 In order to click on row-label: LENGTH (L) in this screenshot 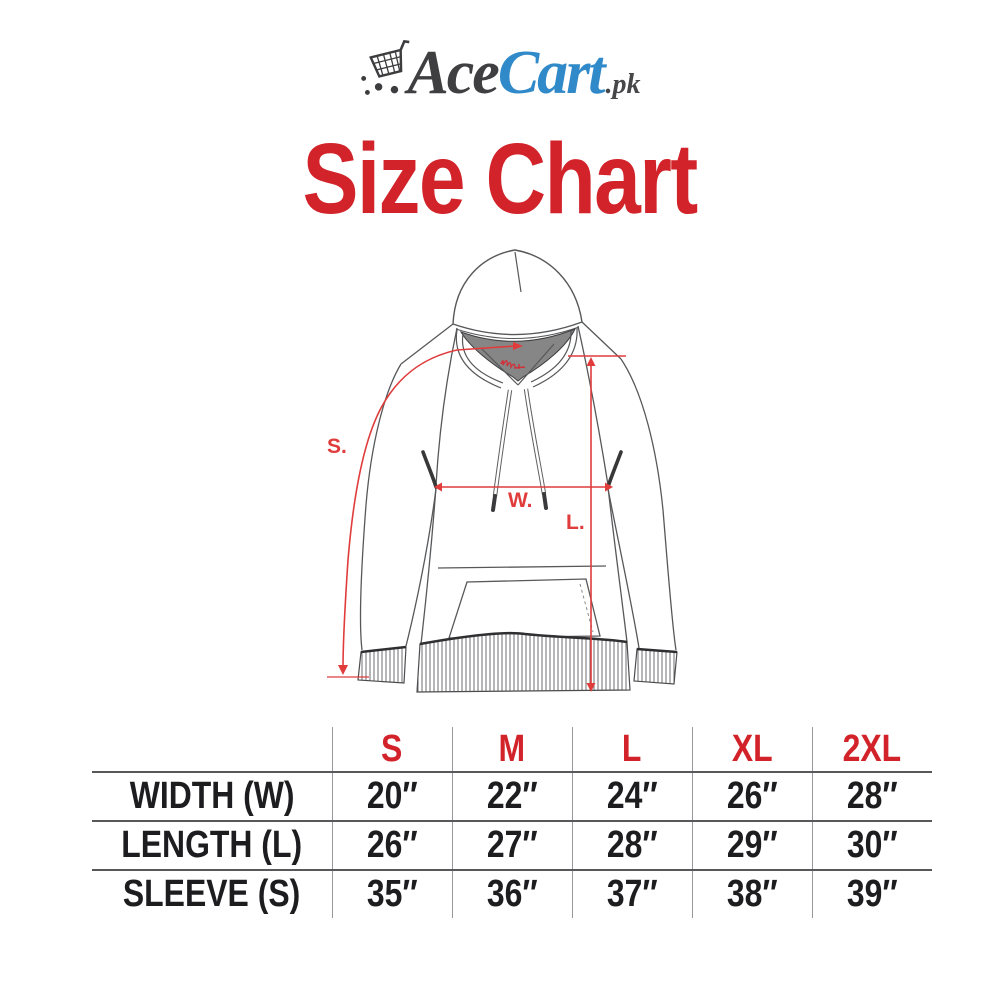, I will do `click(212, 845)`.